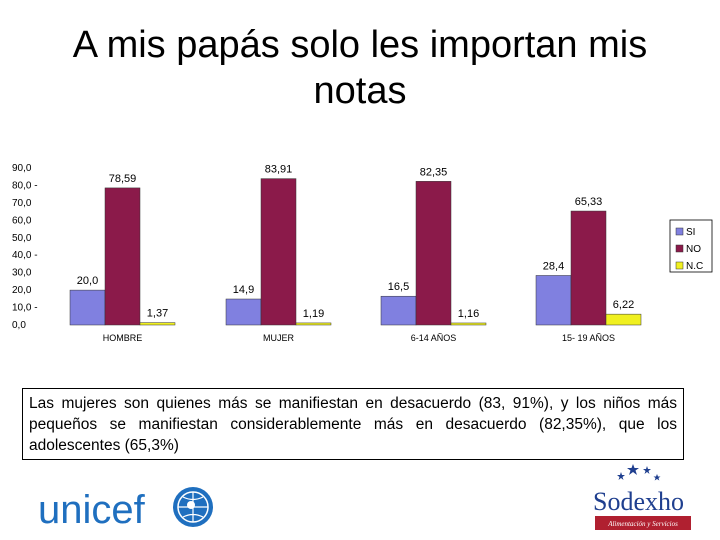 This screenshot has height=540, width=720. Describe the element at coordinates (679, 231) in the screenshot. I see `legend-swatch-si` at that location.